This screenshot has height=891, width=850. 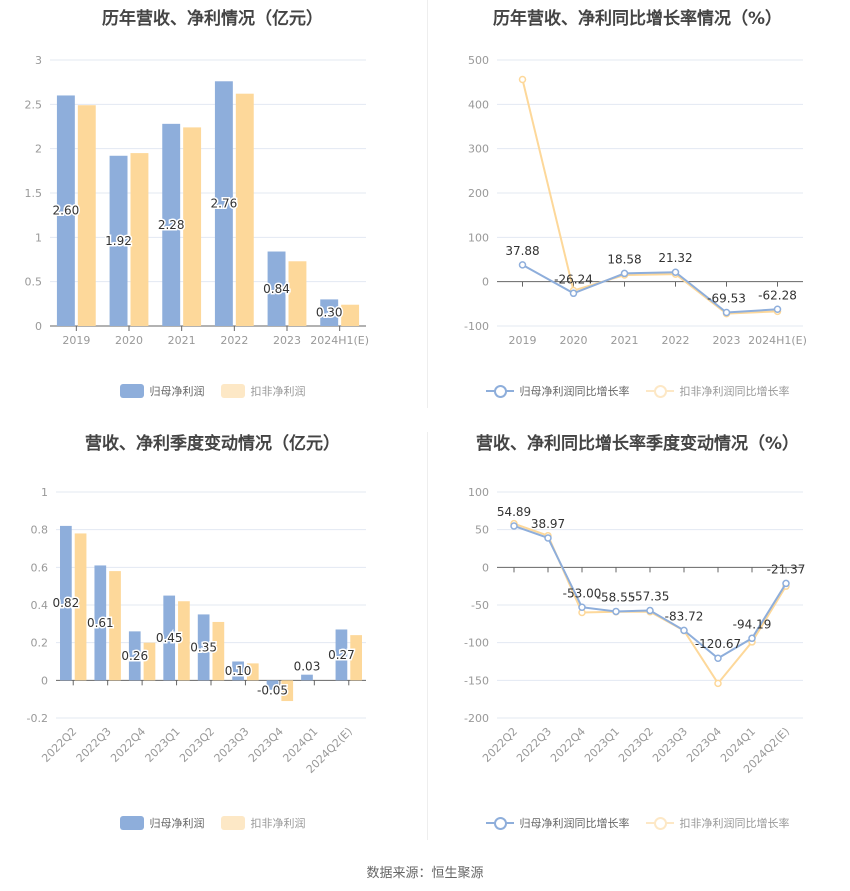 I want to click on y-tick-label: 500, so click(x=478, y=60).